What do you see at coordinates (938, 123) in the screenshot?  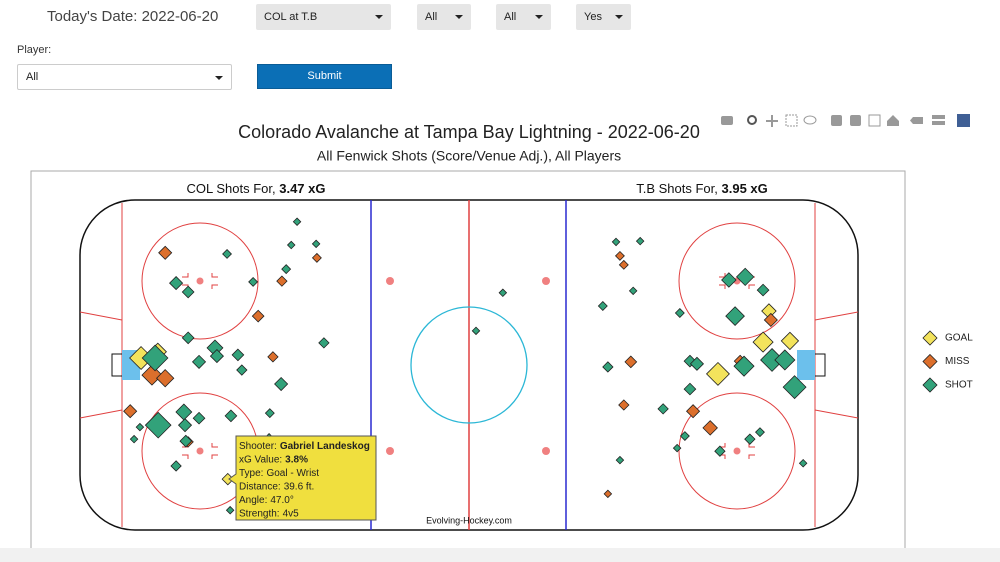 I see `icon-hover` at bounding box center [938, 123].